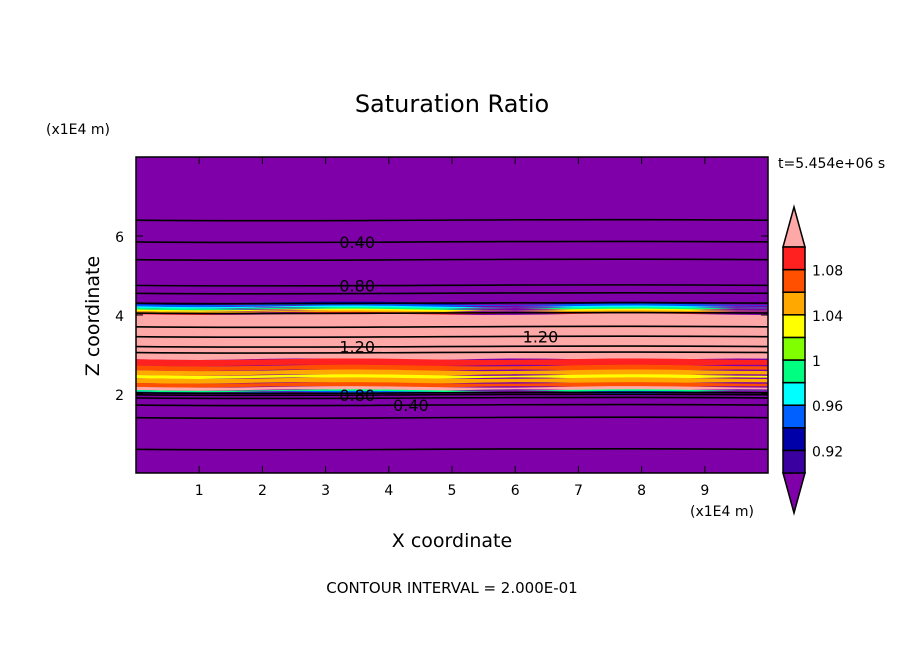 The image size is (904, 658). Describe the element at coordinates (515, 491) in the screenshot. I see `x-tick-label: 6` at that location.